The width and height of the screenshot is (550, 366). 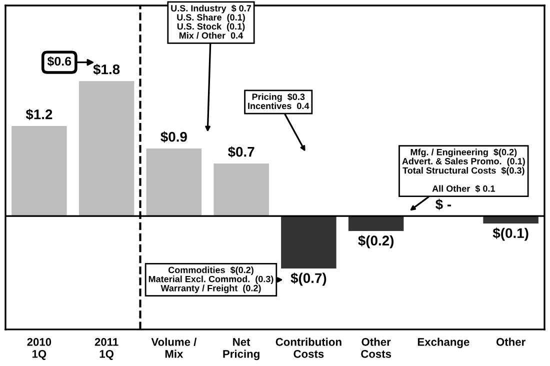 What do you see at coordinates (376, 241) in the screenshot?
I see `data-label: $(0.2)` at bounding box center [376, 241].